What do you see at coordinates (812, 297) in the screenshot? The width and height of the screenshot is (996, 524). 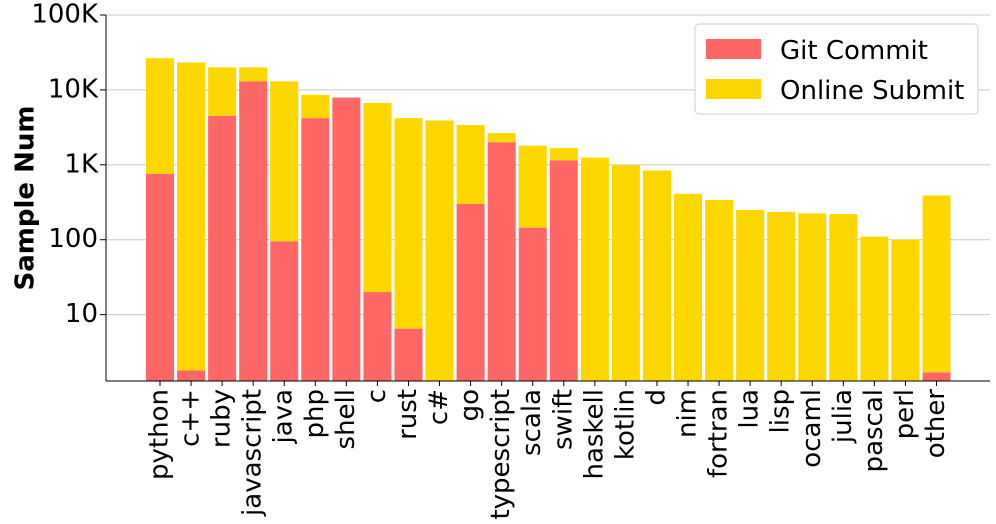 I see `bar-online-submit-ocaml` at bounding box center [812, 297].